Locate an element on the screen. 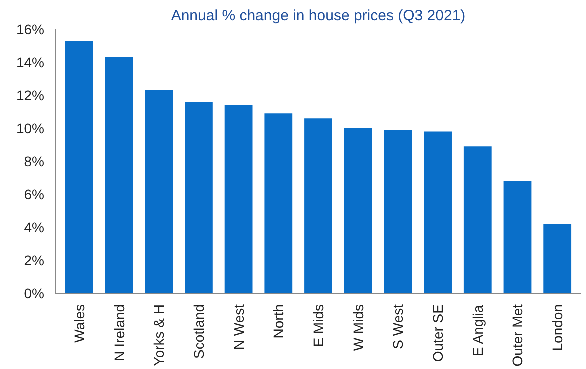 The image size is (586, 369). x-tick-label: N Ireland is located at coordinates (119, 333).